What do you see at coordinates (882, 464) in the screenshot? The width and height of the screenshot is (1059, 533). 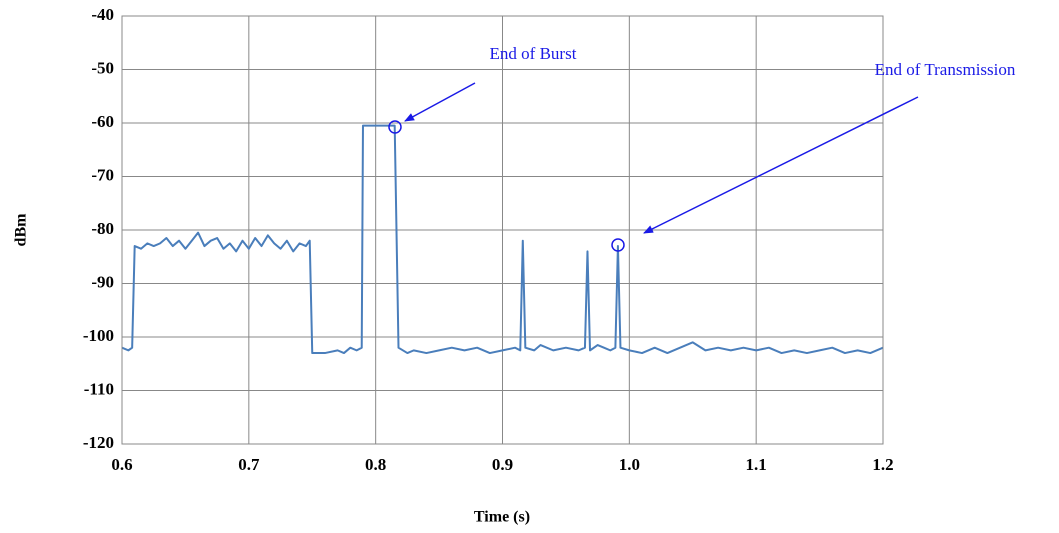 I see `x-tick-label: 1.2` at bounding box center [882, 464].